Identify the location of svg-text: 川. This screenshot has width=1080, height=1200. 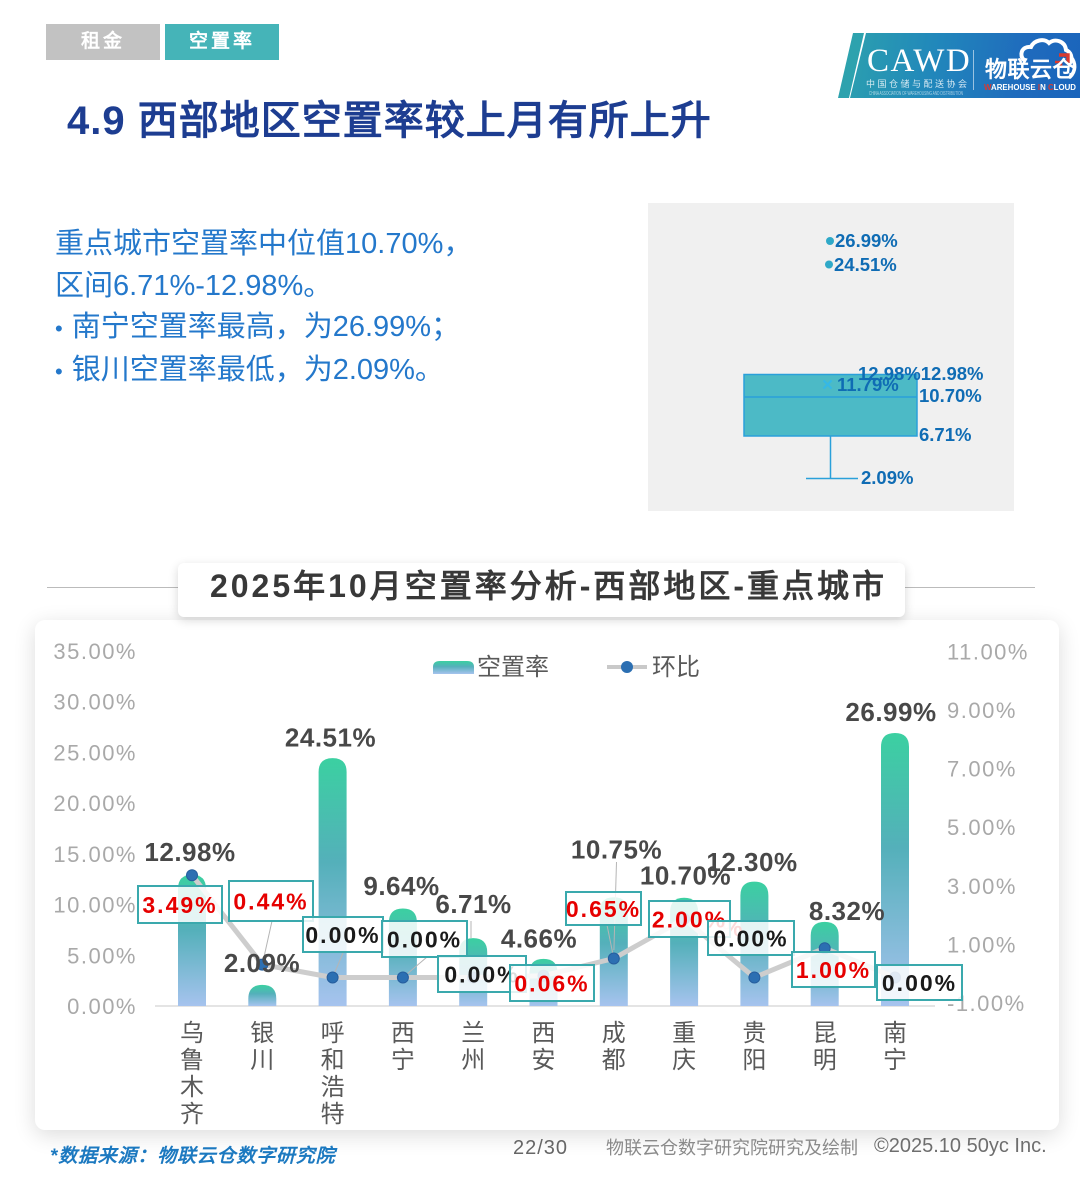
(262, 1060).